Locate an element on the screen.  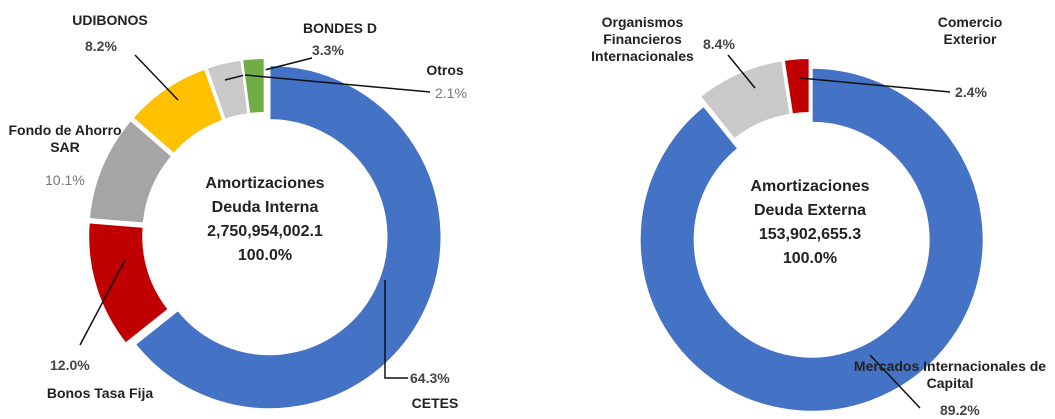
center-line: Deuda Externa is located at coordinates (810, 210).